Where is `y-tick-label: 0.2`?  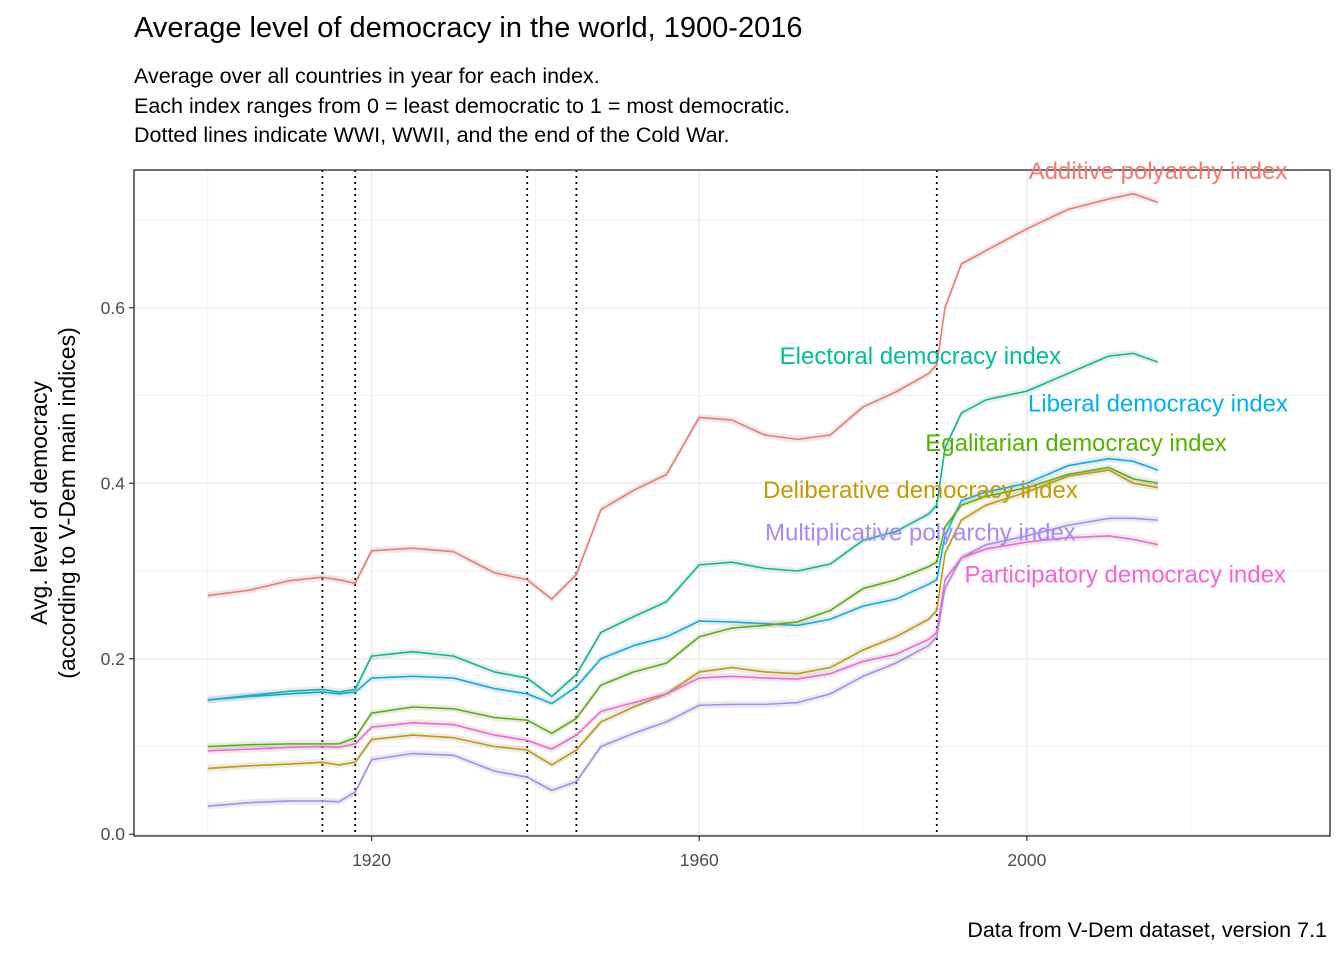
y-tick-label: 0.2 is located at coordinates (113, 659).